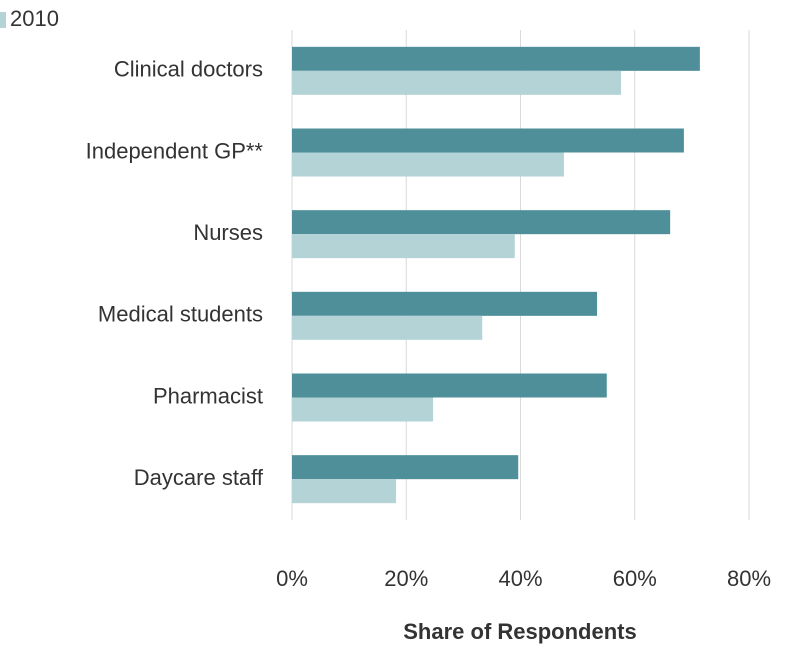  What do you see at coordinates (180, 314) in the screenshot?
I see `y-tick-label: Medical students` at bounding box center [180, 314].